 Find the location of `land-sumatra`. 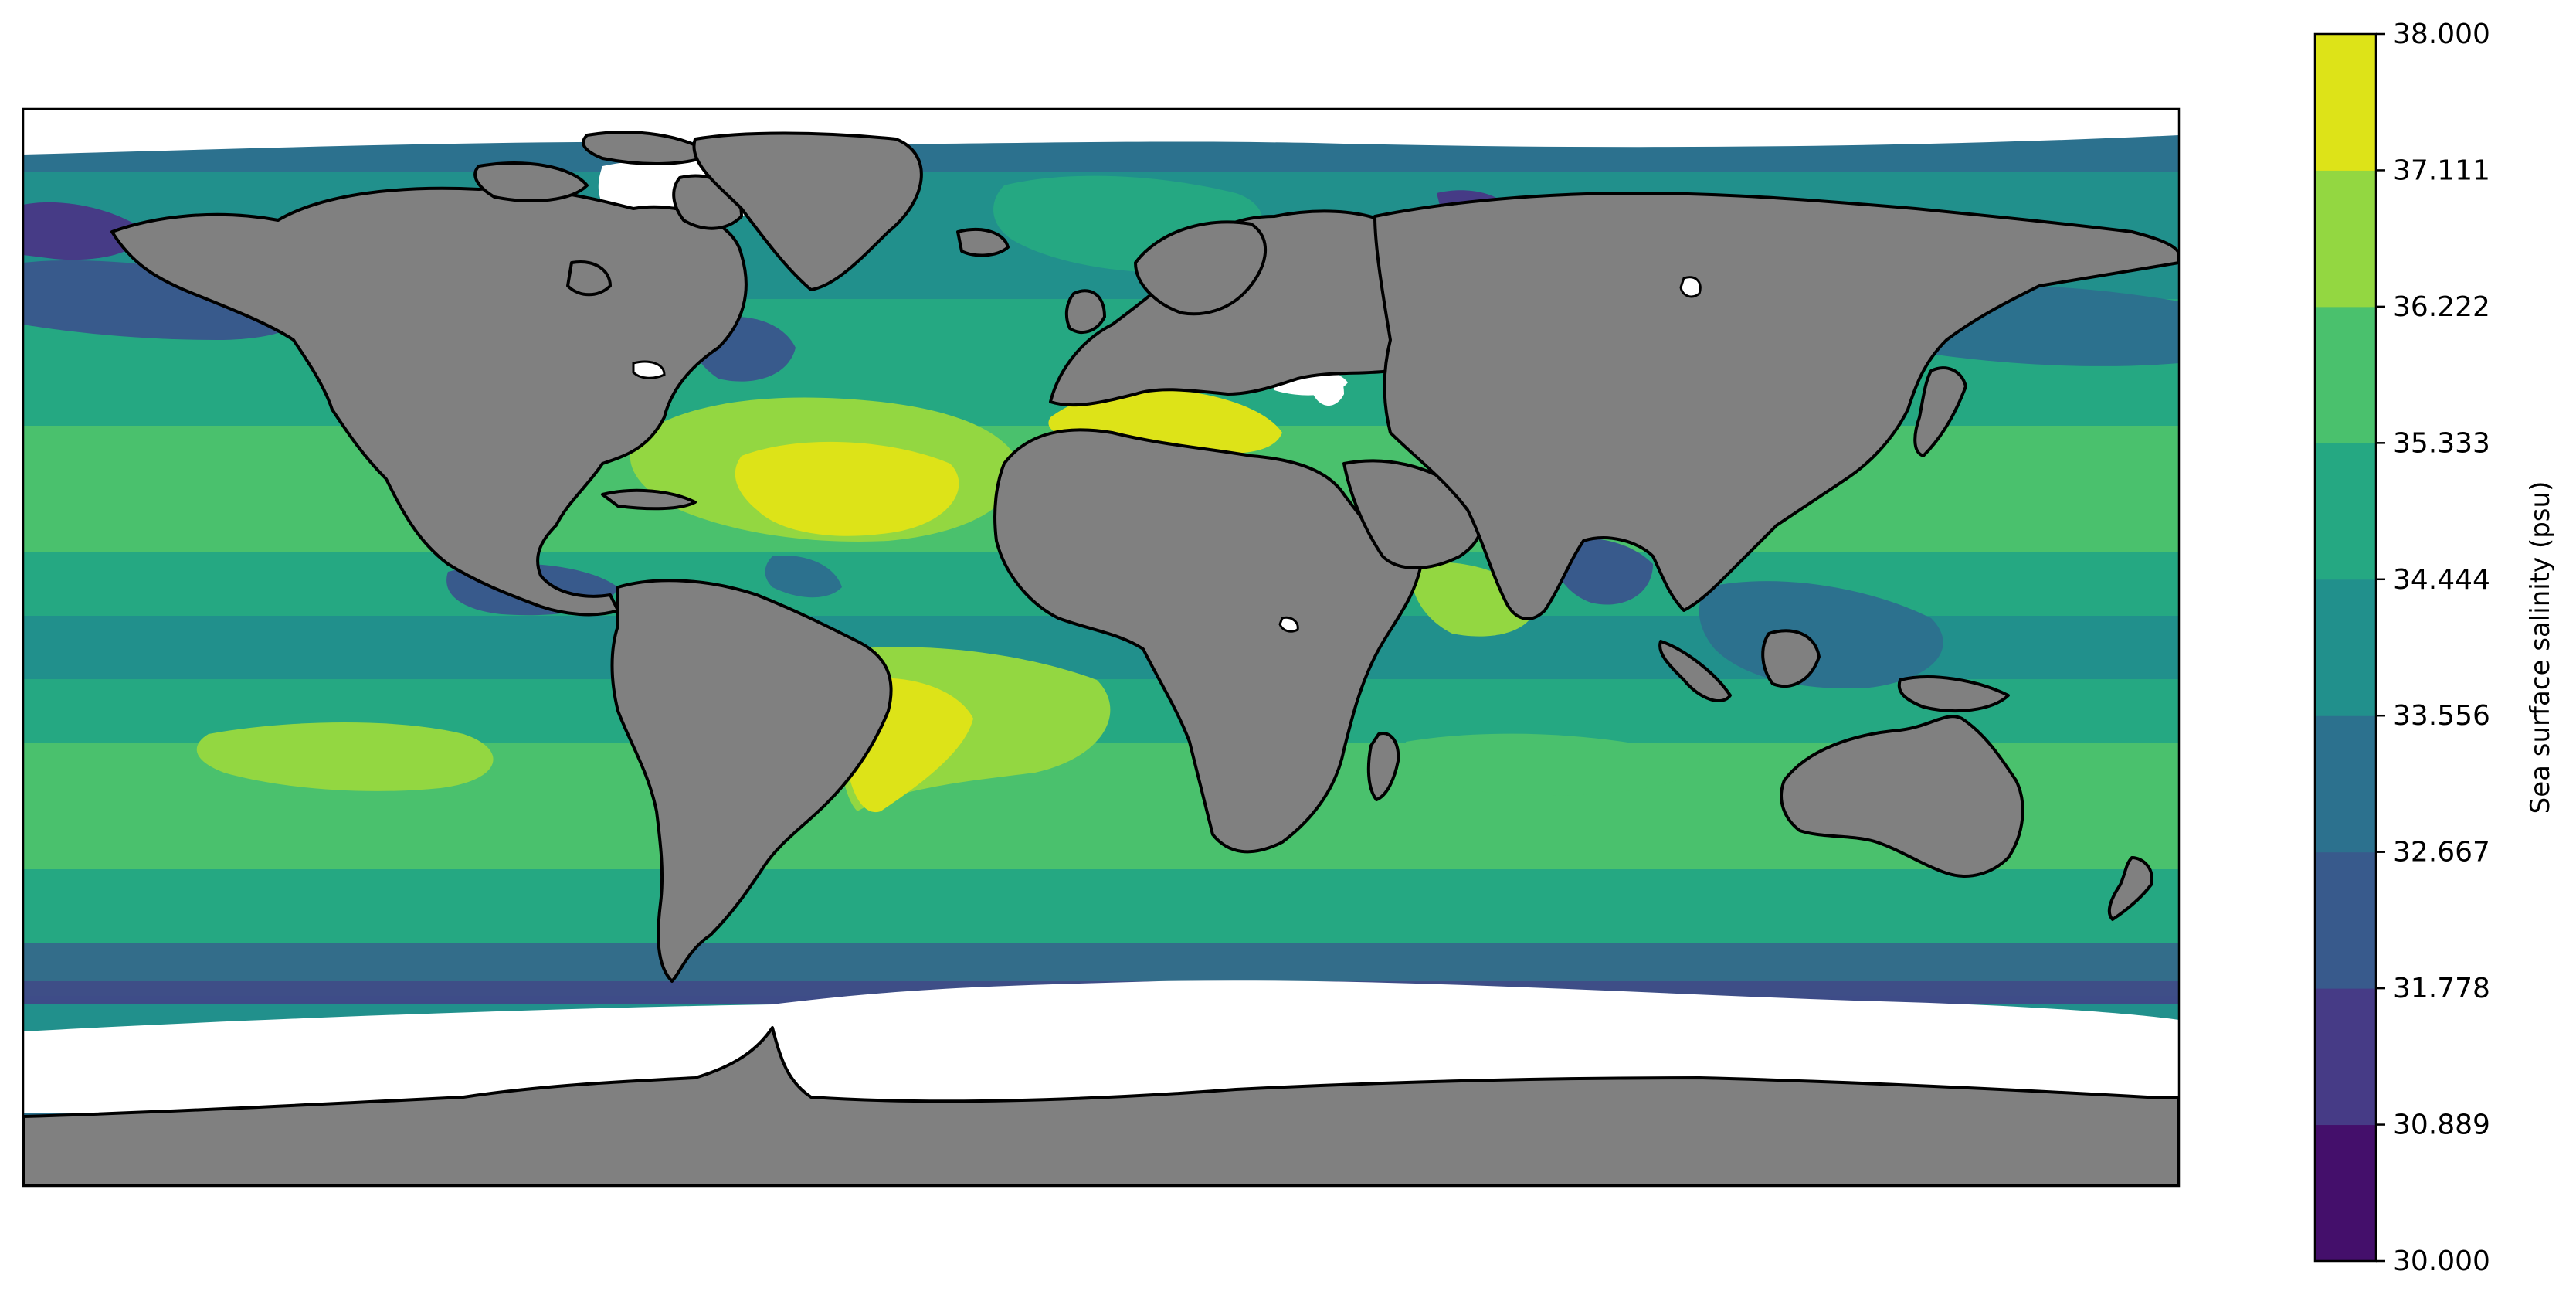

land-sumatra is located at coordinates (1695, 671).